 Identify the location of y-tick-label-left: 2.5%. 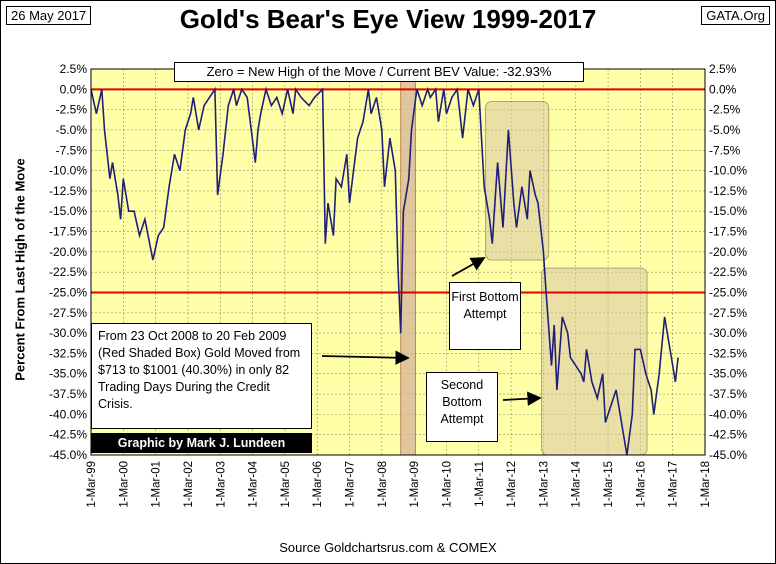
(74, 69).